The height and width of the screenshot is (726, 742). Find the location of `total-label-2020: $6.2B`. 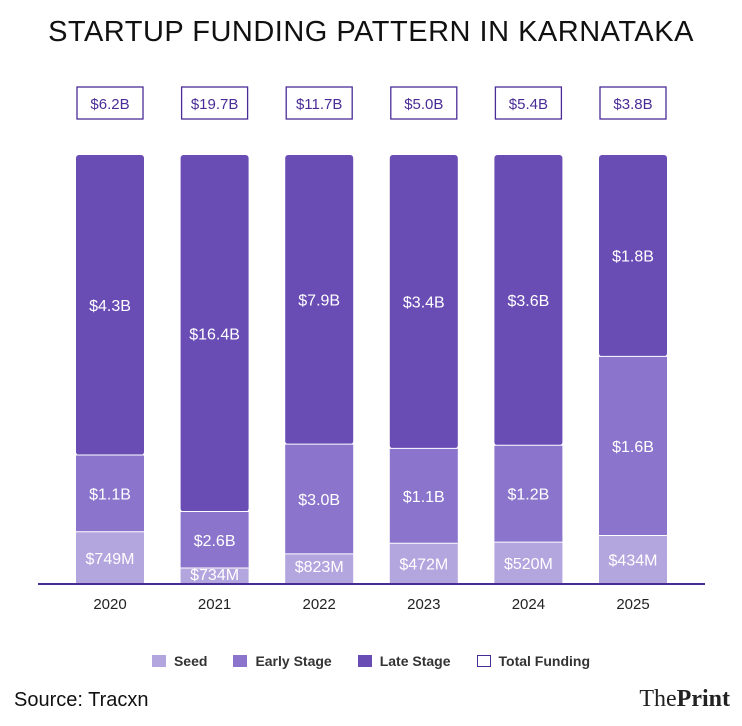

total-label-2020: $6.2B is located at coordinates (109, 104).